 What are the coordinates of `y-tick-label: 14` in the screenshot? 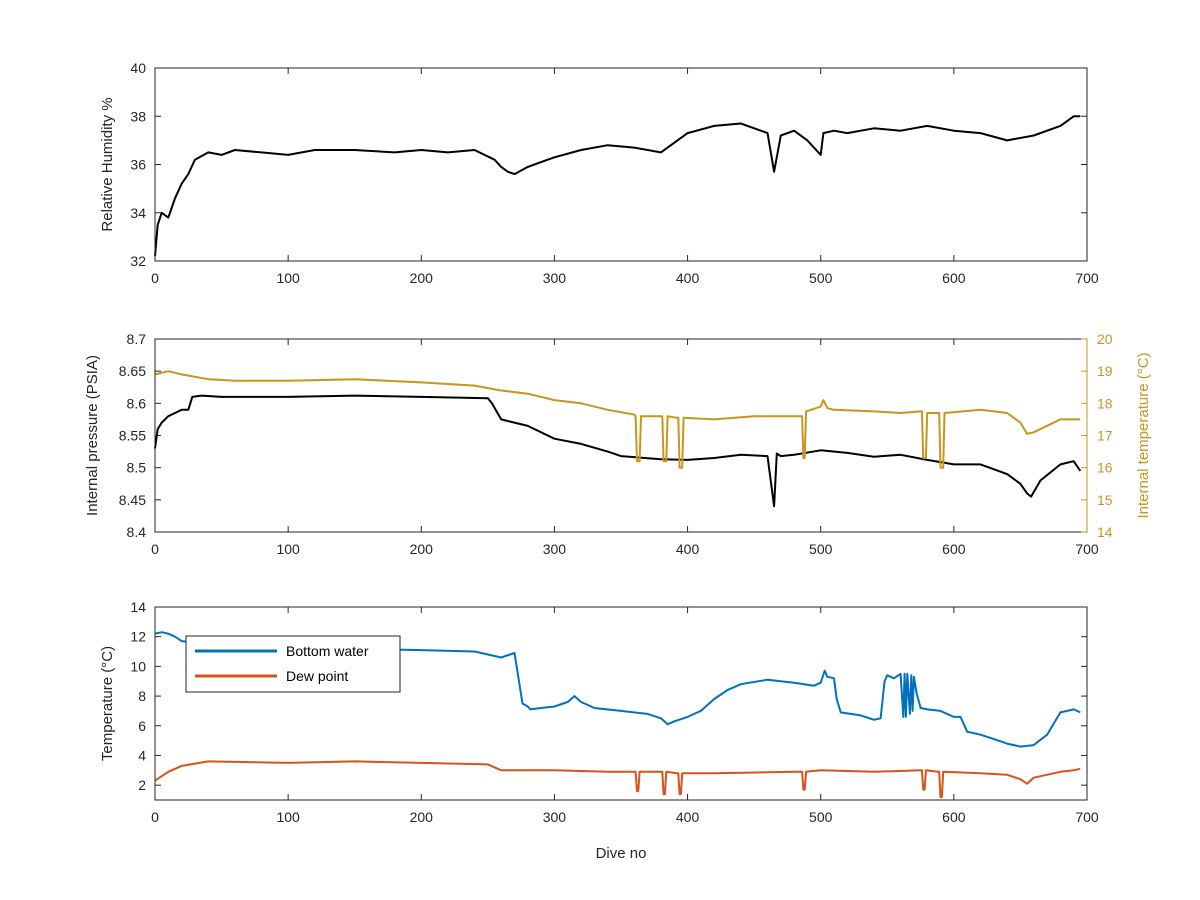 It's located at (138, 607).